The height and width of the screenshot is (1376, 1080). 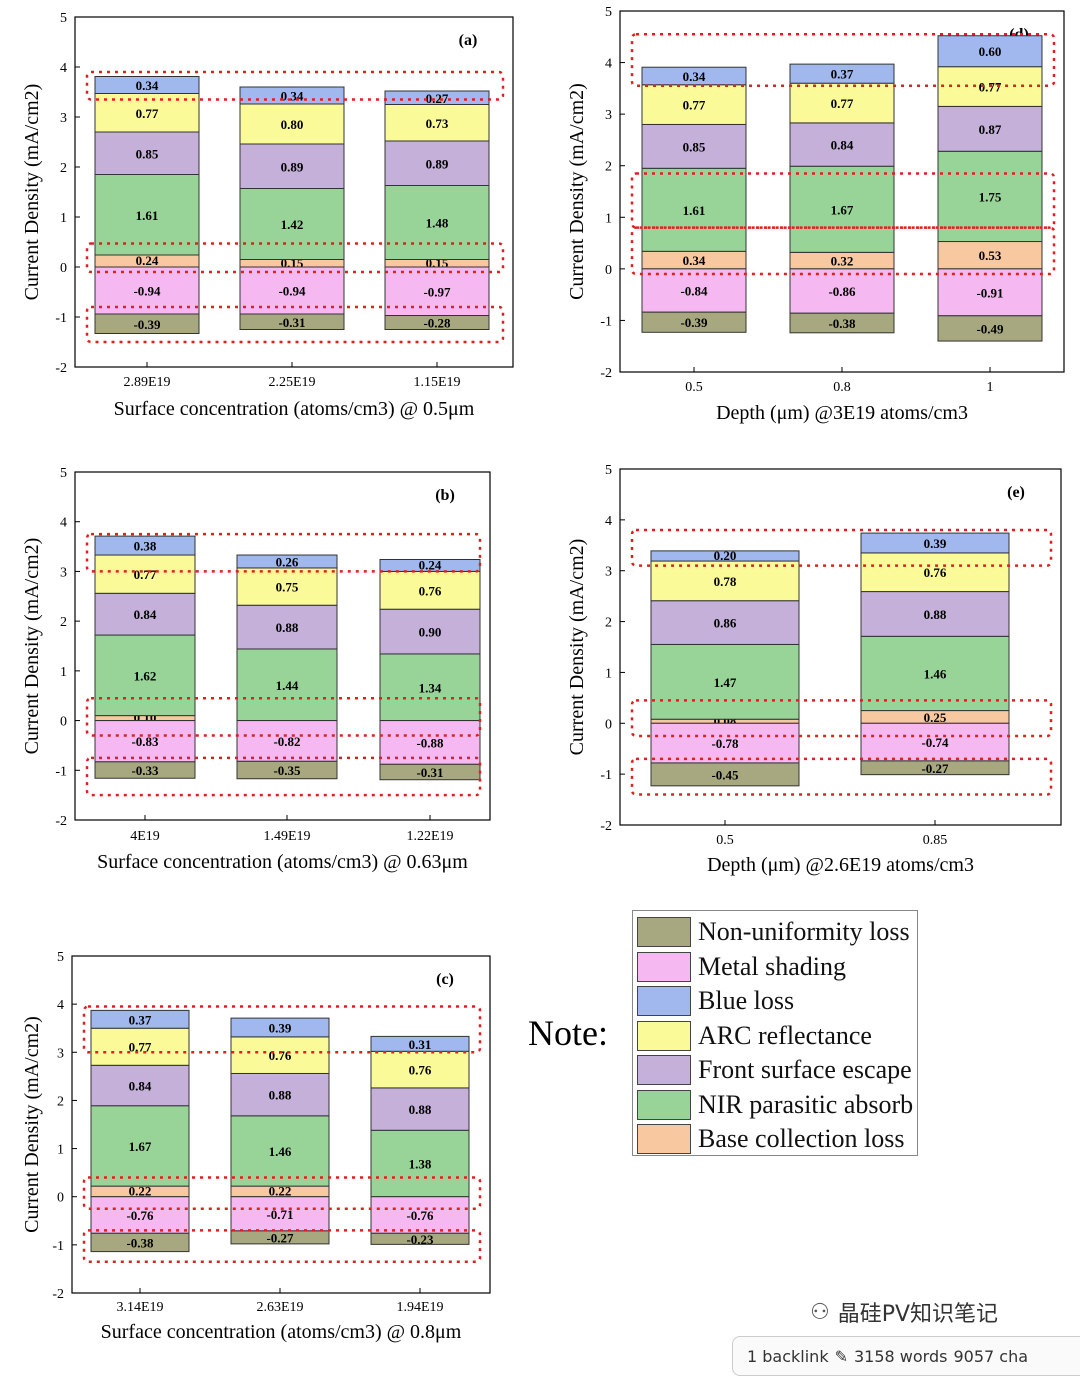 I want to click on legend-item: ARC reflectance, so click(x=754, y=1036).